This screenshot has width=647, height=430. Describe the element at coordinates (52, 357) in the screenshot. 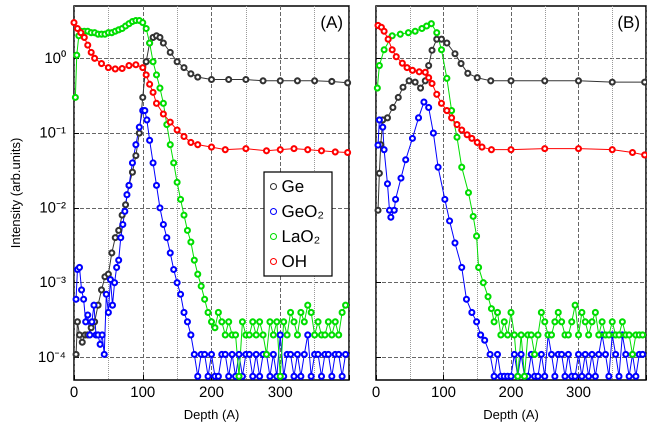

I see `y-tick-label: 10⁻⁴` at that location.